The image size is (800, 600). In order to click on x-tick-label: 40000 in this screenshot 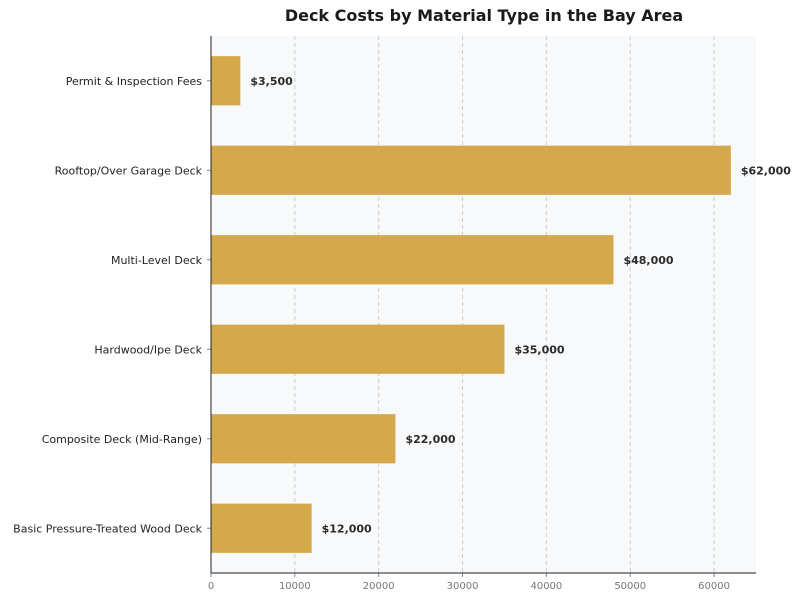, I will do `click(546, 586)`.